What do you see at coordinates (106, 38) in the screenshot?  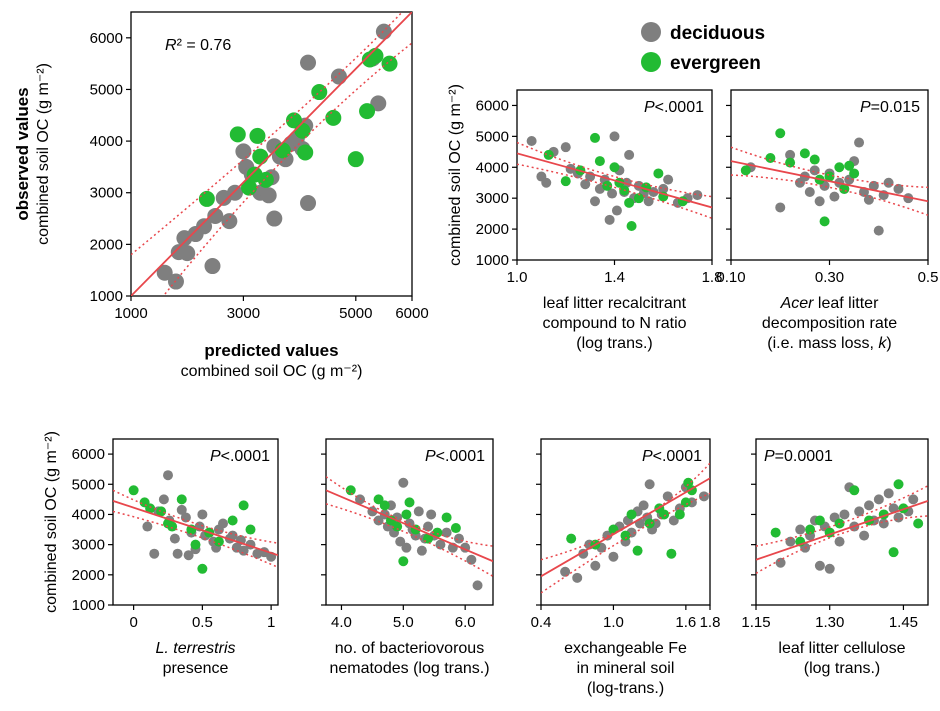 I see `y-tick-label: 6000` at bounding box center [106, 38].